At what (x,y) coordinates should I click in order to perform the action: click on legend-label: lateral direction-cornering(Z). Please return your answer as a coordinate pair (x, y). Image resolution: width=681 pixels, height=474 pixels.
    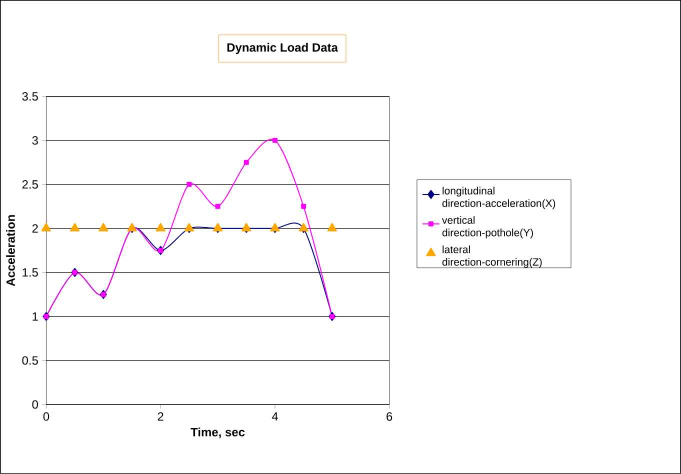
    Looking at the image, I should click on (492, 257).